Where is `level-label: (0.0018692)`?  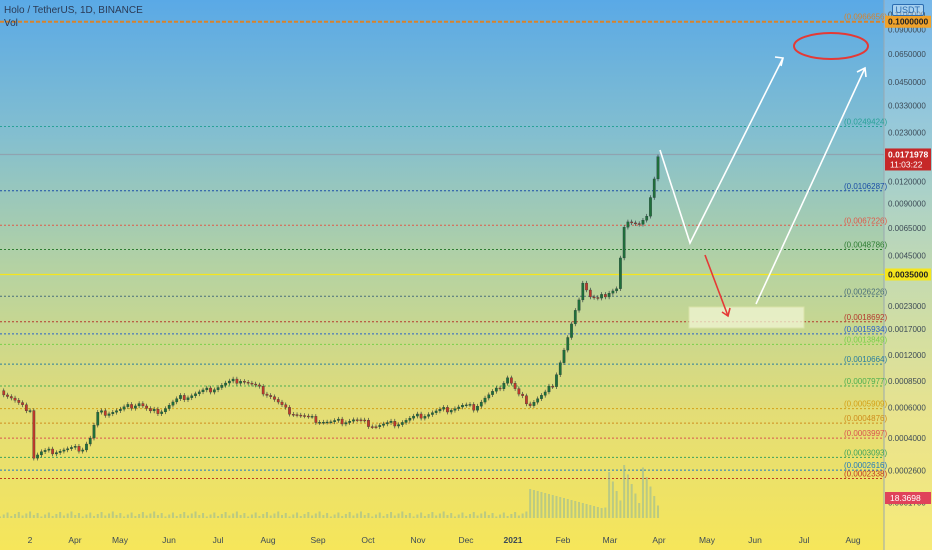
level-label: (0.0018692) is located at coordinates (865, 317).